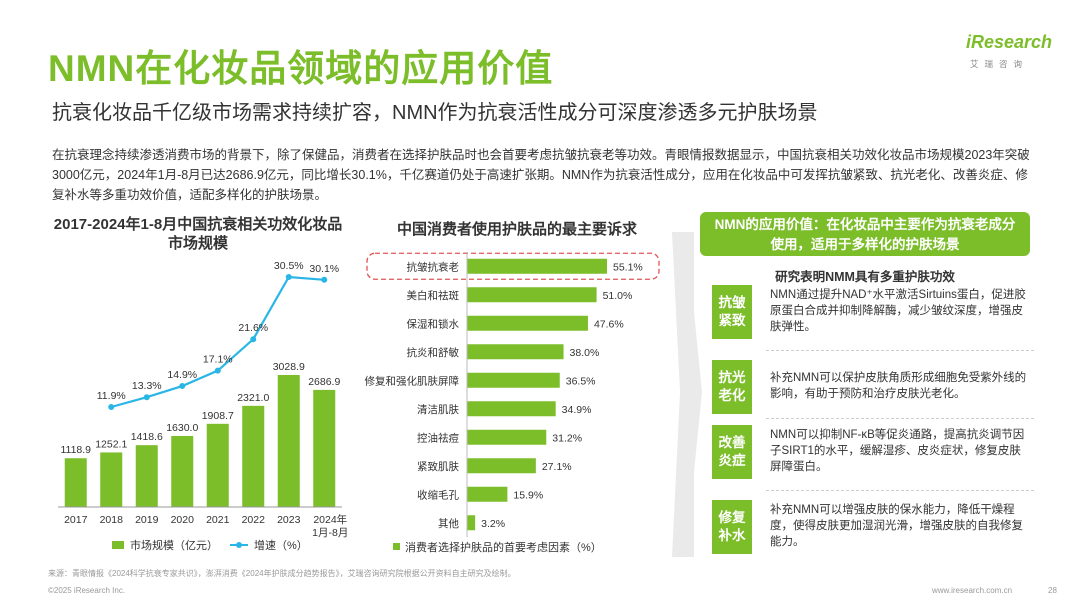  Describe the element at coordinates (118, 545) in the screenshot. I see `legend-bar-swatch` at that location.